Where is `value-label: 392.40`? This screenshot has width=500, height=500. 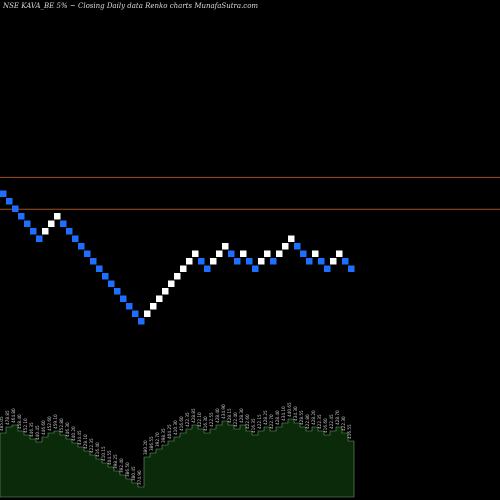
value-label: 392.40 is located at coordinates (121, 465).